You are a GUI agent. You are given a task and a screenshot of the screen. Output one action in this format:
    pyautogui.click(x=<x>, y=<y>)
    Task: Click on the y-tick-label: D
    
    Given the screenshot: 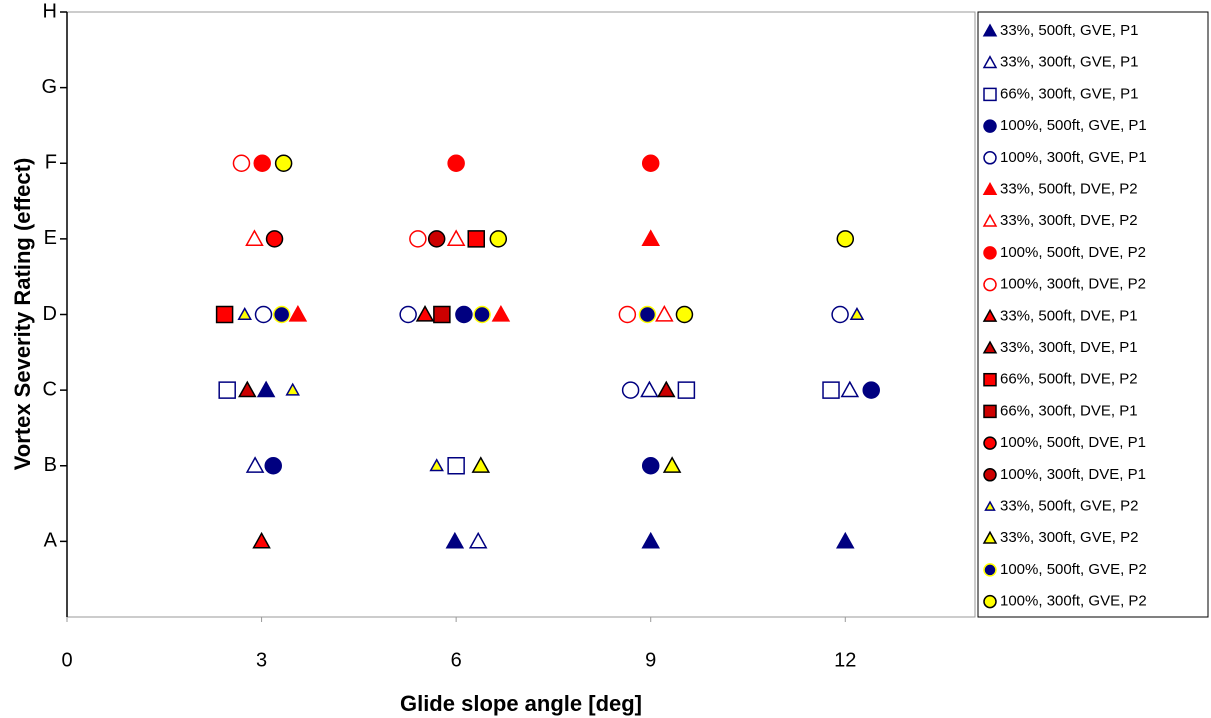 What is the action you would take?
    pyautogui.click(x=50, y=314)
    